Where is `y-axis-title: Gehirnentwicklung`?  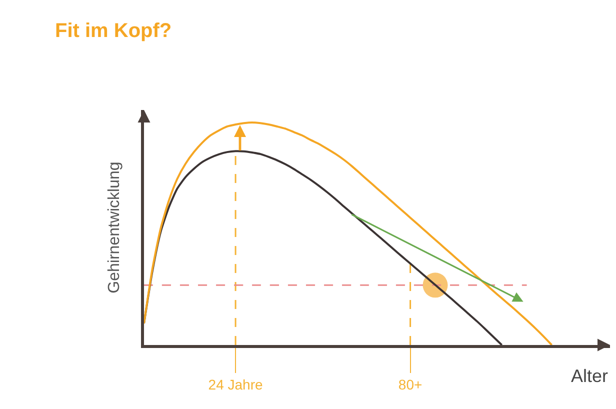
y-axis-title: Gehirnentwicklung is located at coordinates (115, 228).